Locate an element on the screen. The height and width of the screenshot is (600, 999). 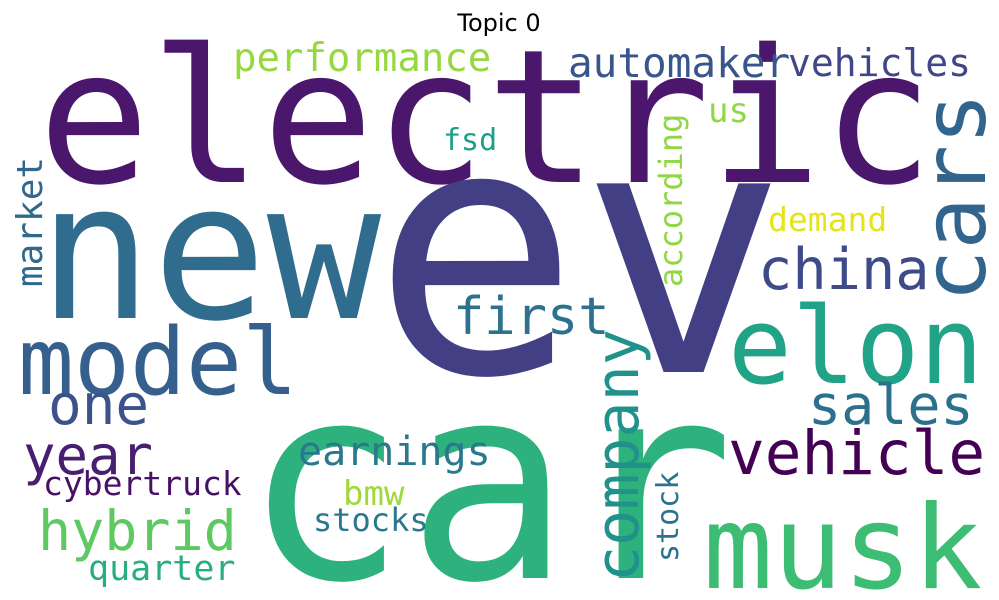
word: us is located at coordinates (728, 111).